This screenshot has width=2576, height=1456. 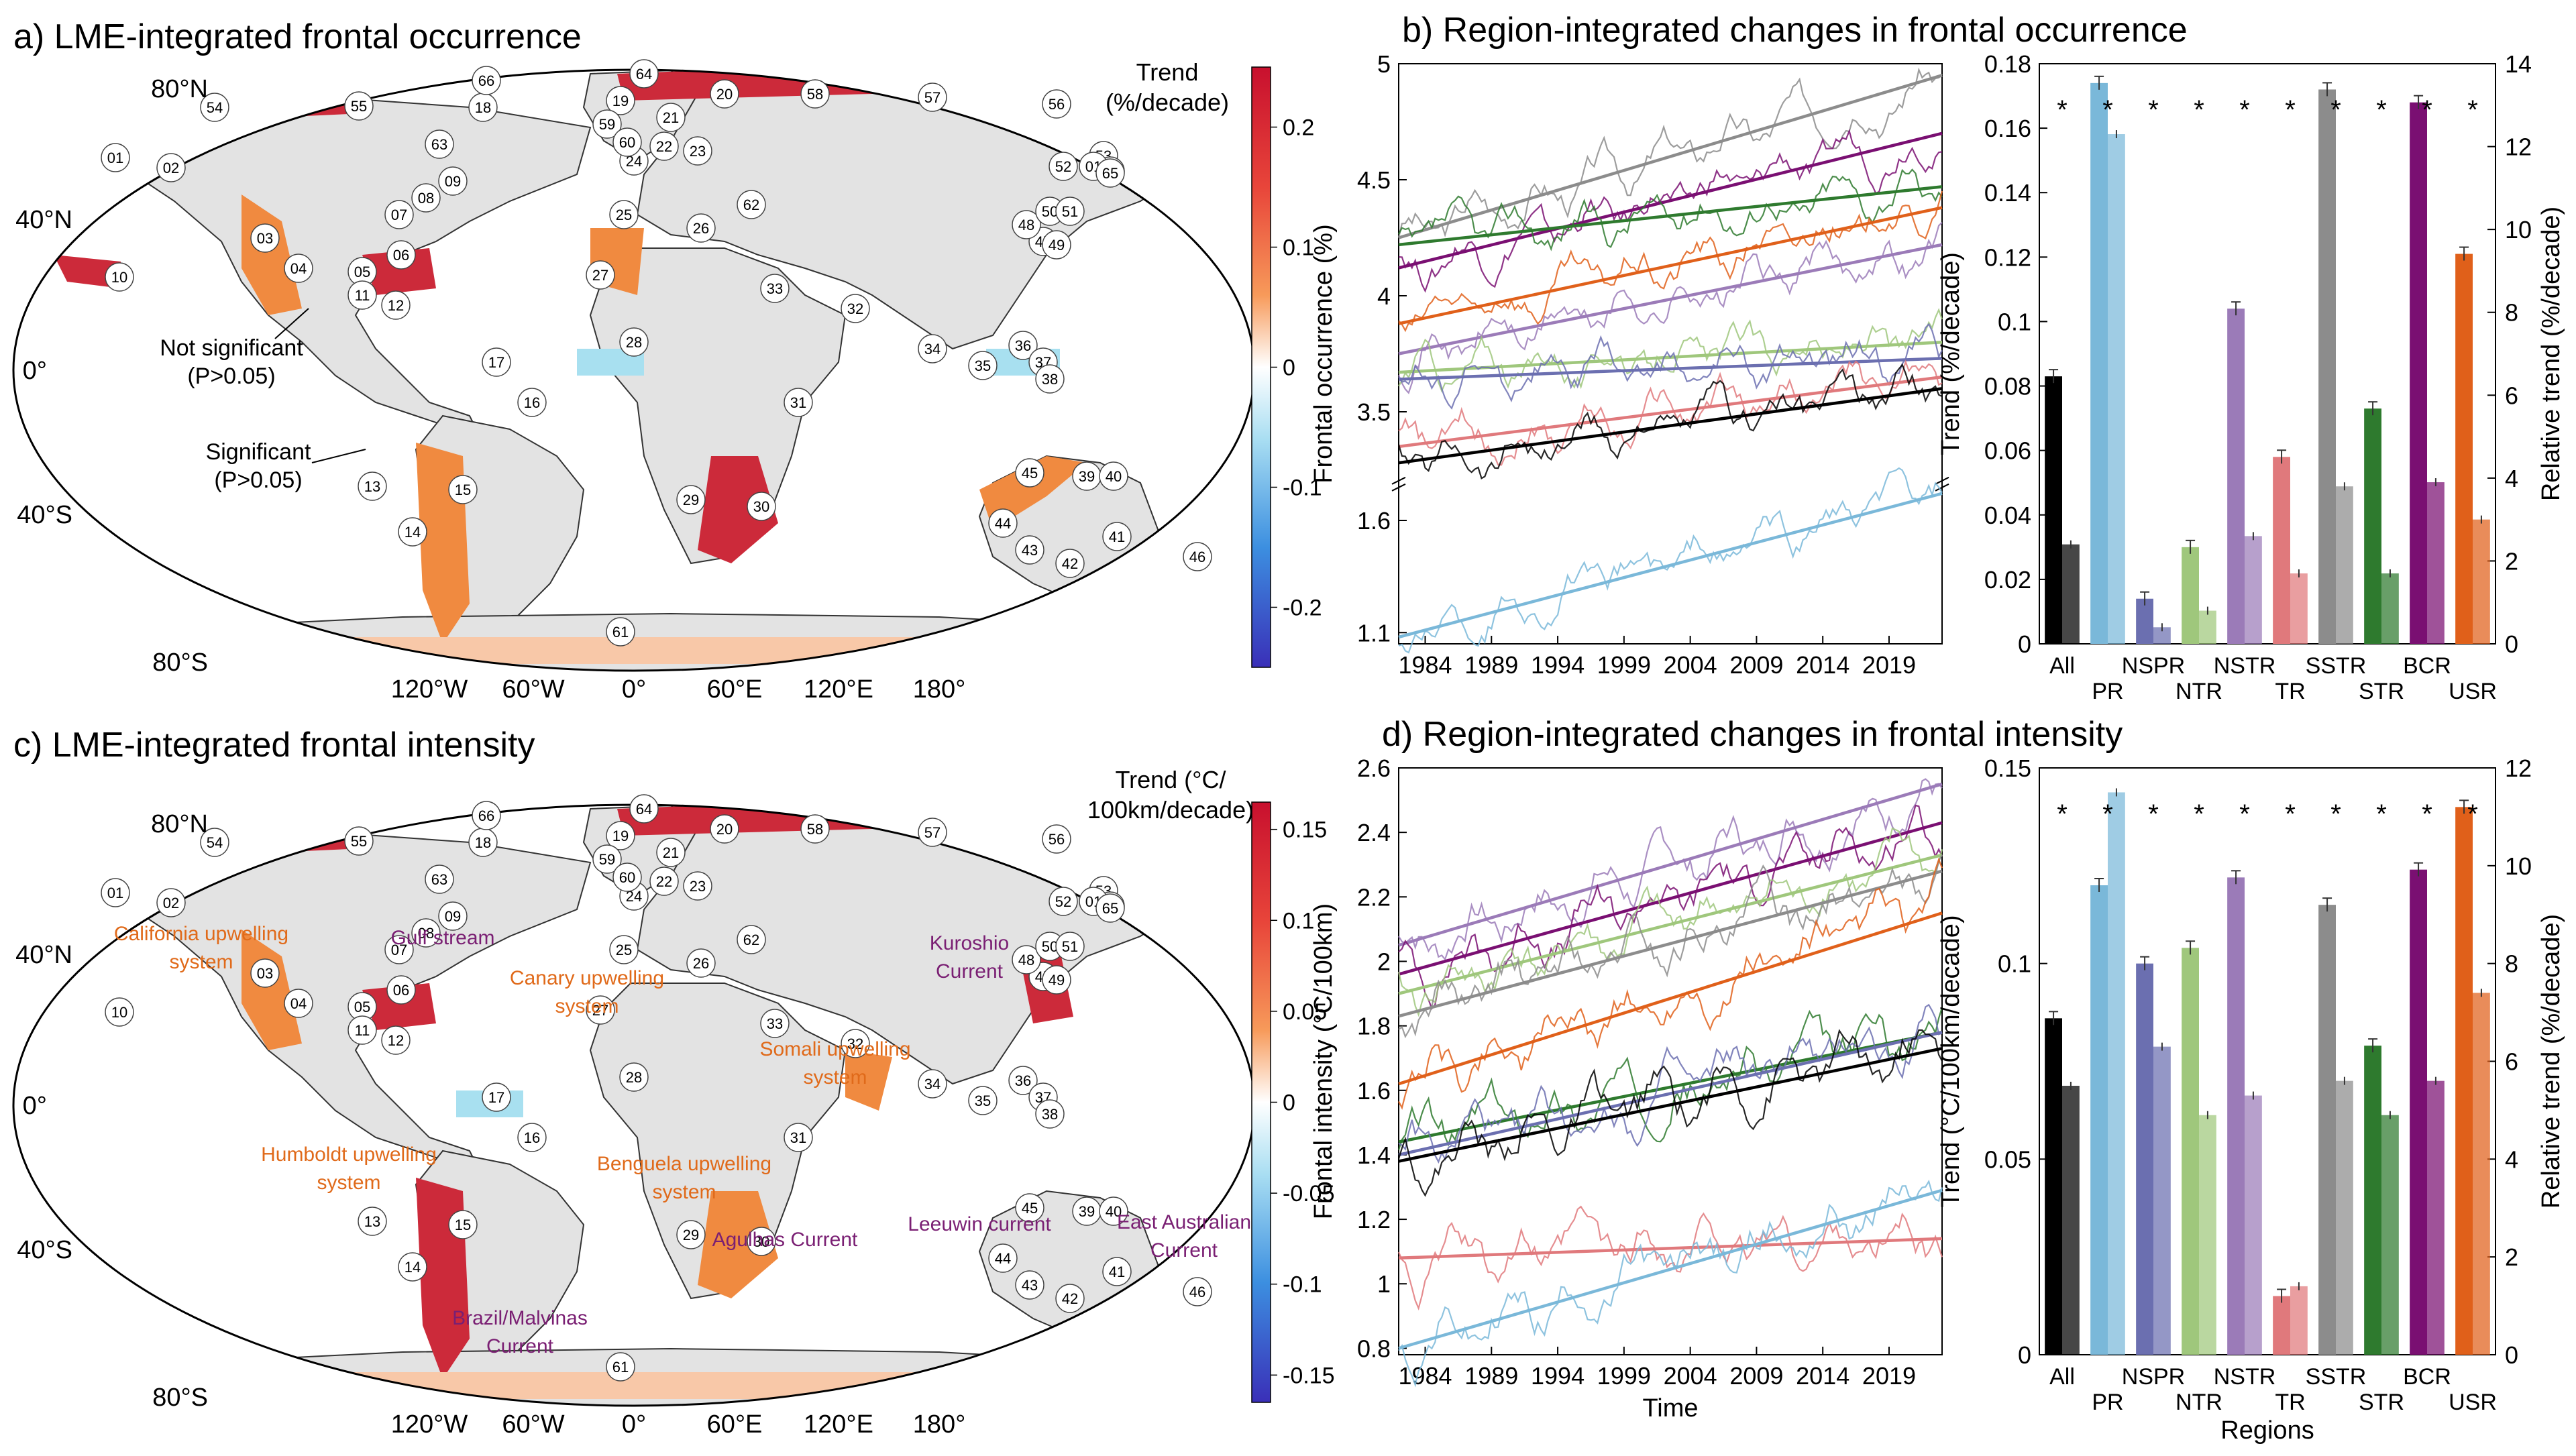 I want to click on y-tick-label: 1, so click(x=1384, y=1284).